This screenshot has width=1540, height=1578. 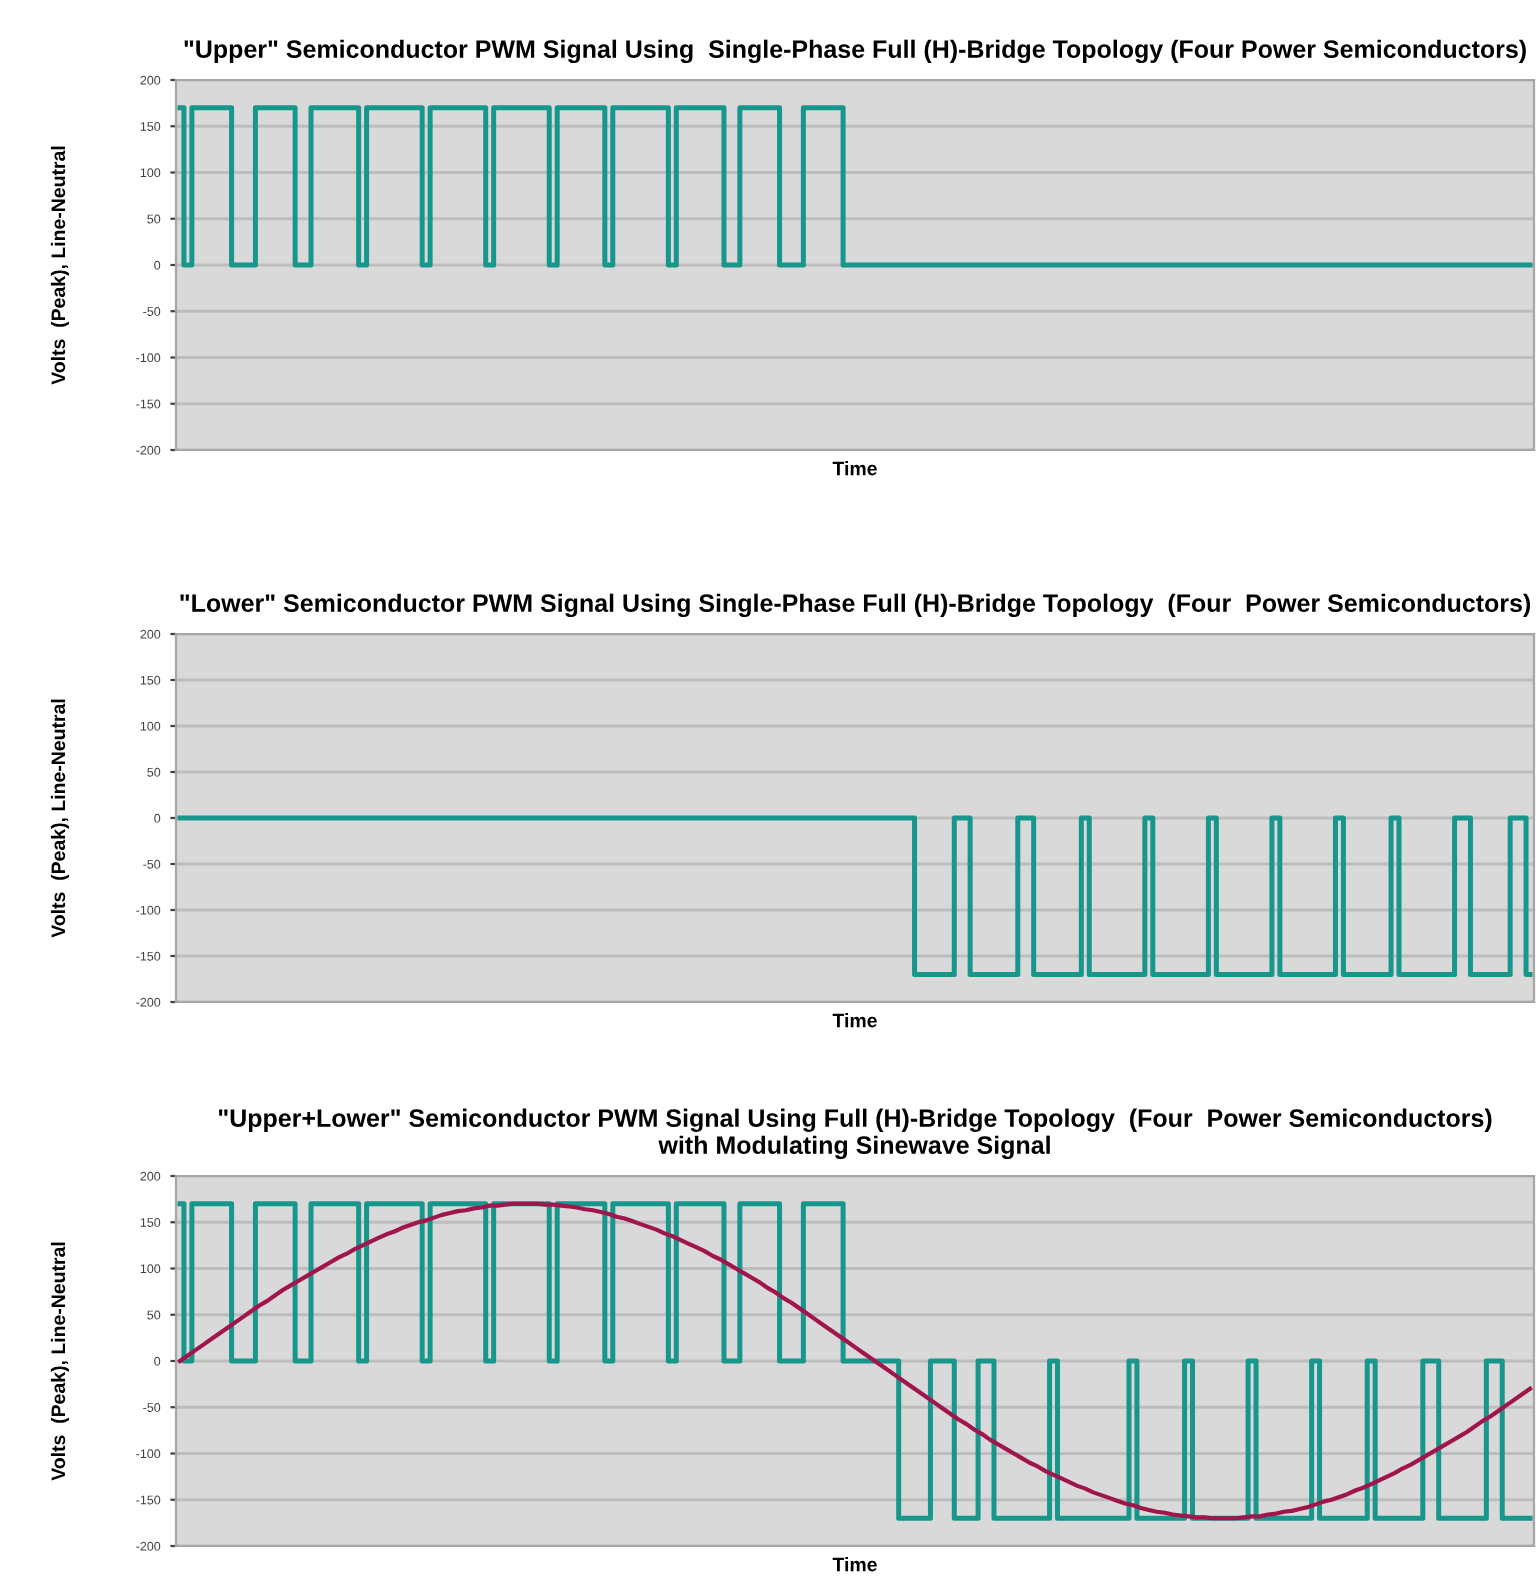 What do you see at coordinates (855, 51) in the screenshot?
I see `chart-title: "Upper" Semiconductor PWM Signal Using Single-Phase Full (H)-Bridge Topology (Four Power Semiconductors)` at bounding box center [855, 51].